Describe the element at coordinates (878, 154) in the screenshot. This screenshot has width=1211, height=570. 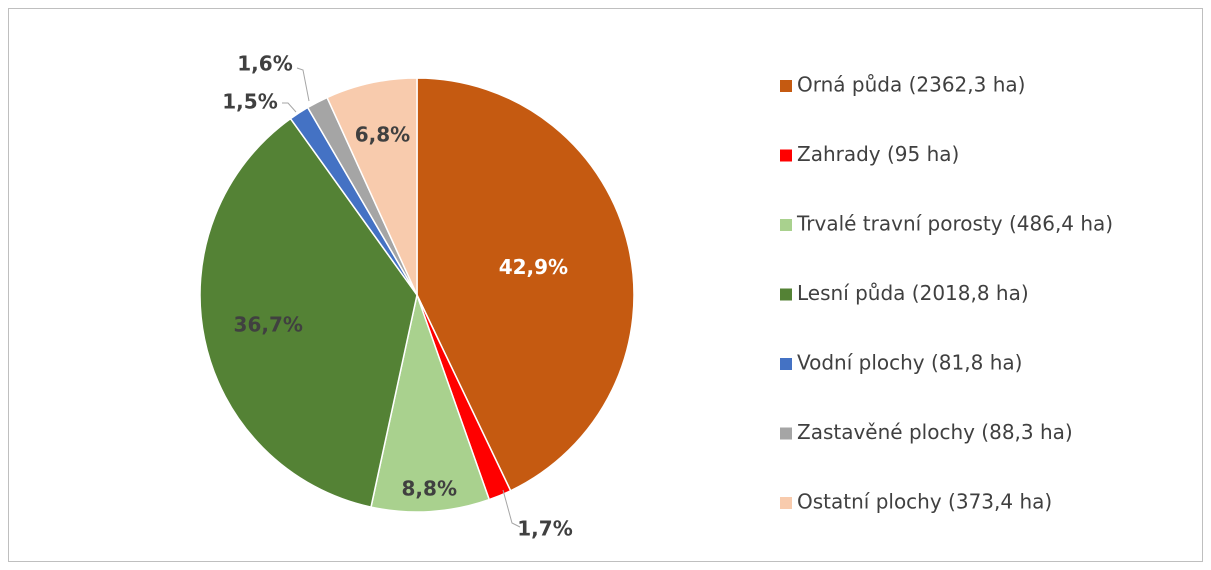
I see `legend-label: Zahrady (95 ha)` at that location.